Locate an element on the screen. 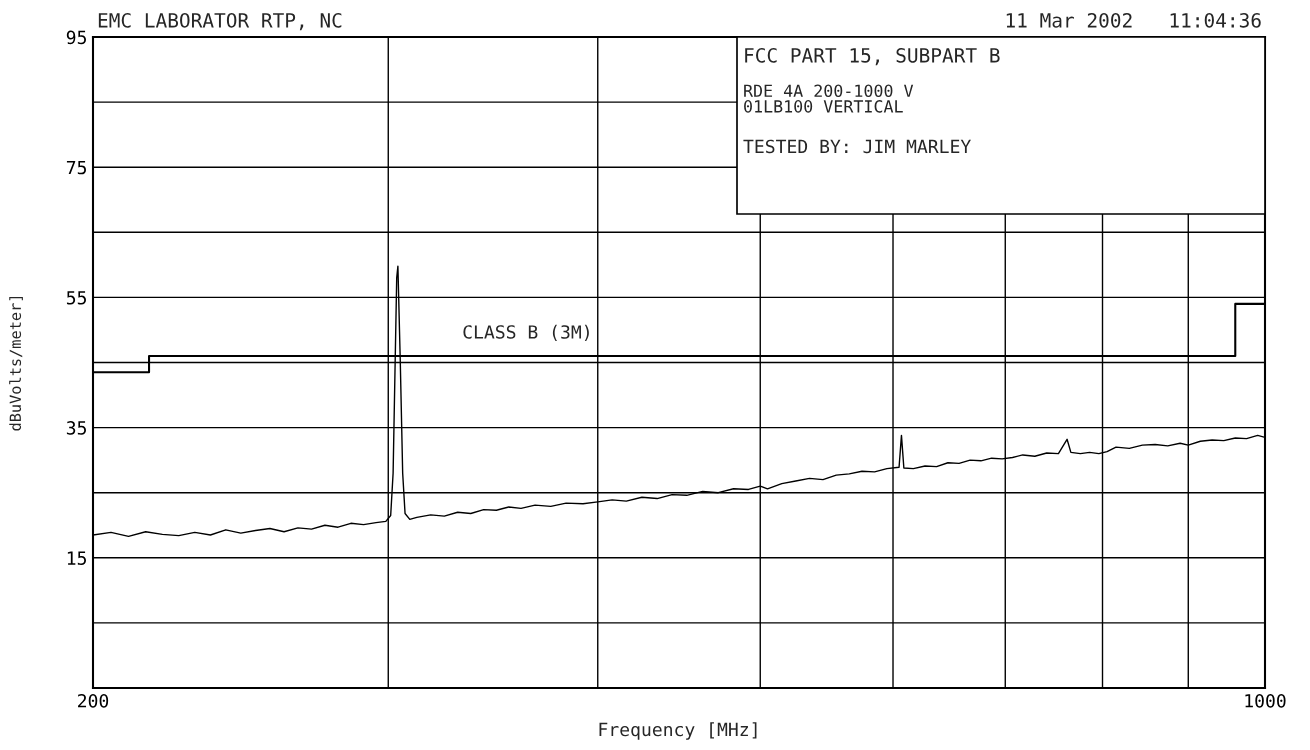 The height and width of the screenshot is (750, 1310). text: 11 Mar 2002 11:04:36 is located at coordinates (1133, 20).